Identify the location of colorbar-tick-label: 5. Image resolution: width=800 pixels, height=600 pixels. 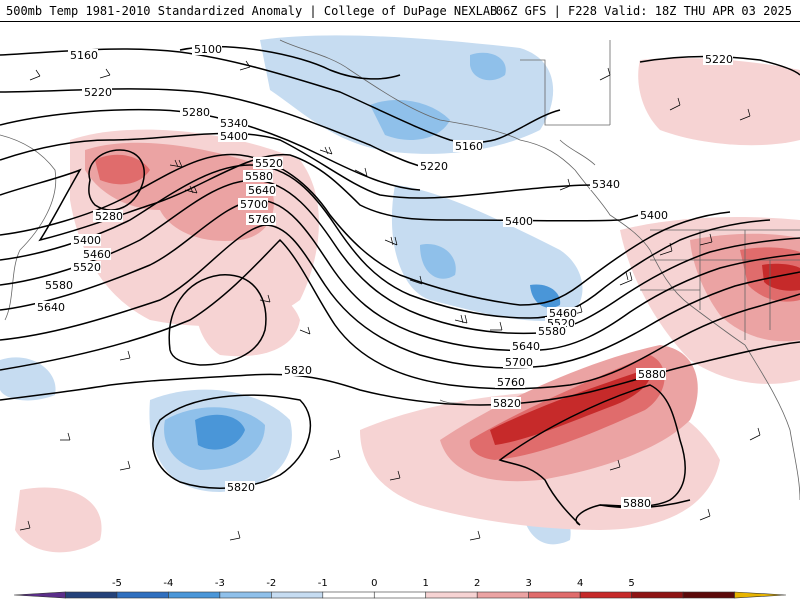
(631, 583).